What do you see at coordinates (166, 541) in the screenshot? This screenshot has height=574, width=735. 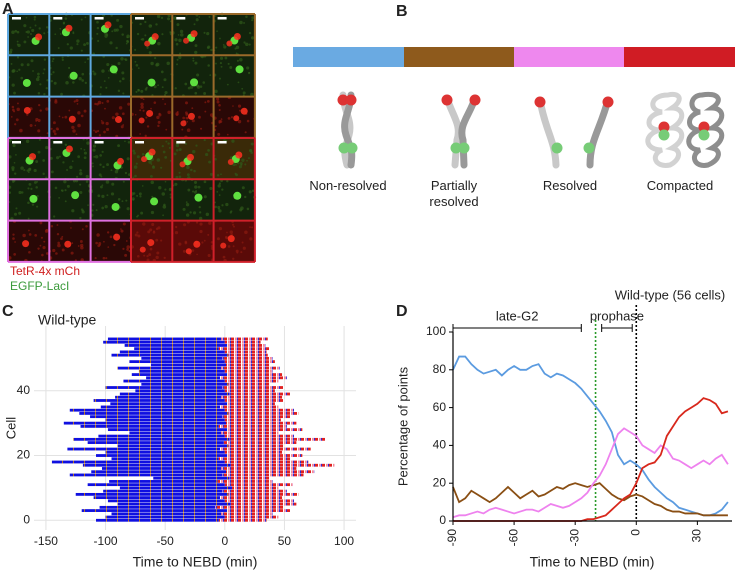 I see `x-tick-label: -50` at bounding box center [166, 541].